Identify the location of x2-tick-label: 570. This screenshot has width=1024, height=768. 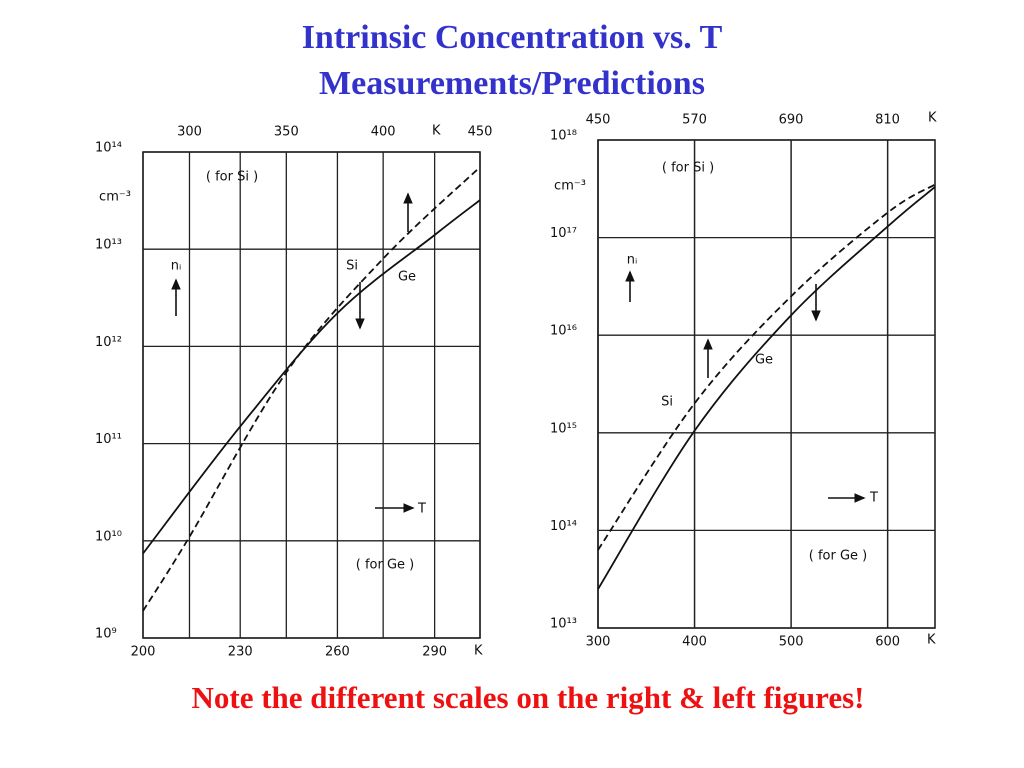
(694, 120).